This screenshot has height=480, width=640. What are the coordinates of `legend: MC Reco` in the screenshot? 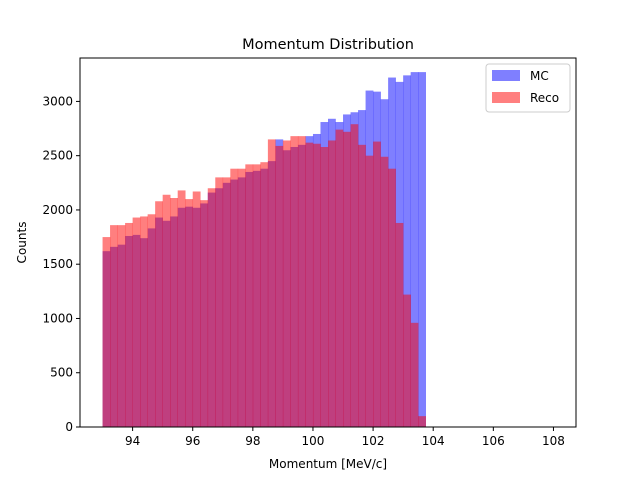 It's located at (528, 88).